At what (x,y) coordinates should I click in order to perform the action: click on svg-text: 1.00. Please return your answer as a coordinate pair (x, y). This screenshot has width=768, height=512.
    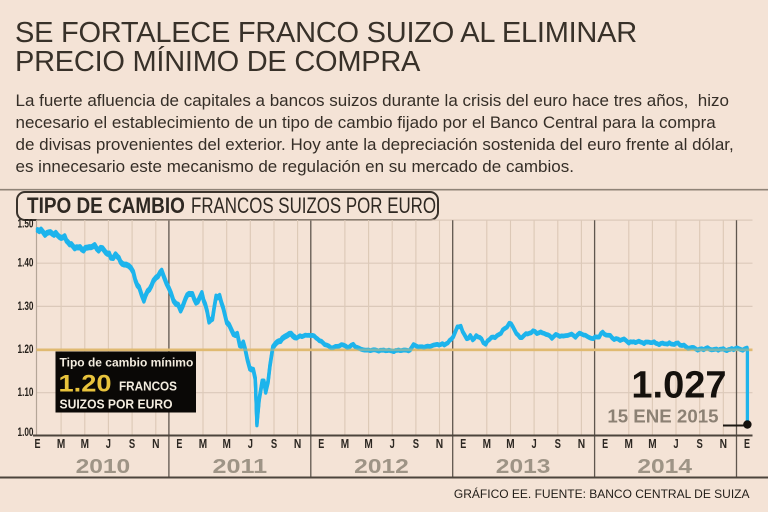
    Looking at the image, I should click on (26, 432).